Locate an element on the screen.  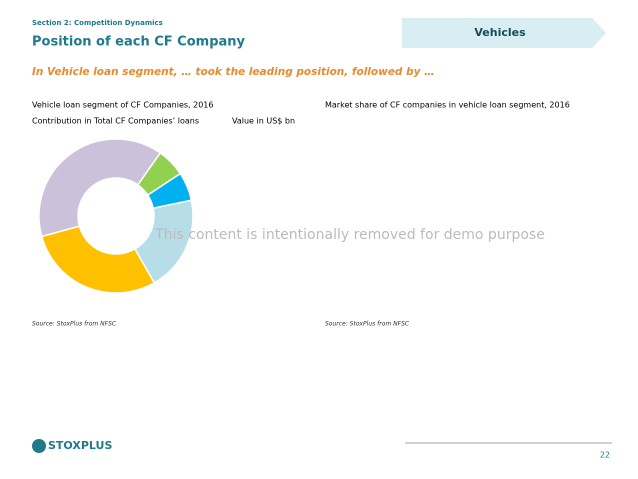
tab-shape is located at coordinates (504, 33).